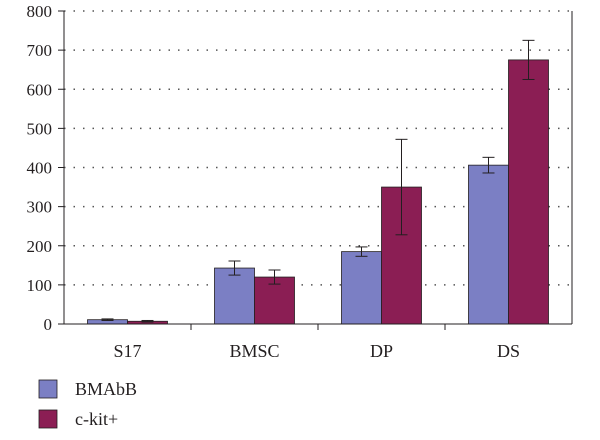 This screenshot has height=440, width=600. I want to click on y-tick-label: 800, so click(40, 11).